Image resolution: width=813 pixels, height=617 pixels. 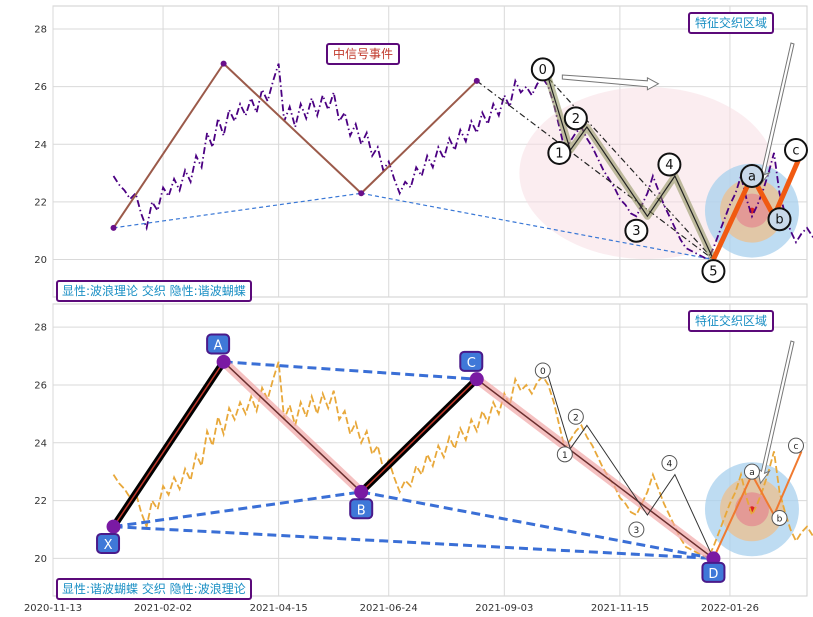 I want to click on abc-label: b, so click(x=779, y=220).